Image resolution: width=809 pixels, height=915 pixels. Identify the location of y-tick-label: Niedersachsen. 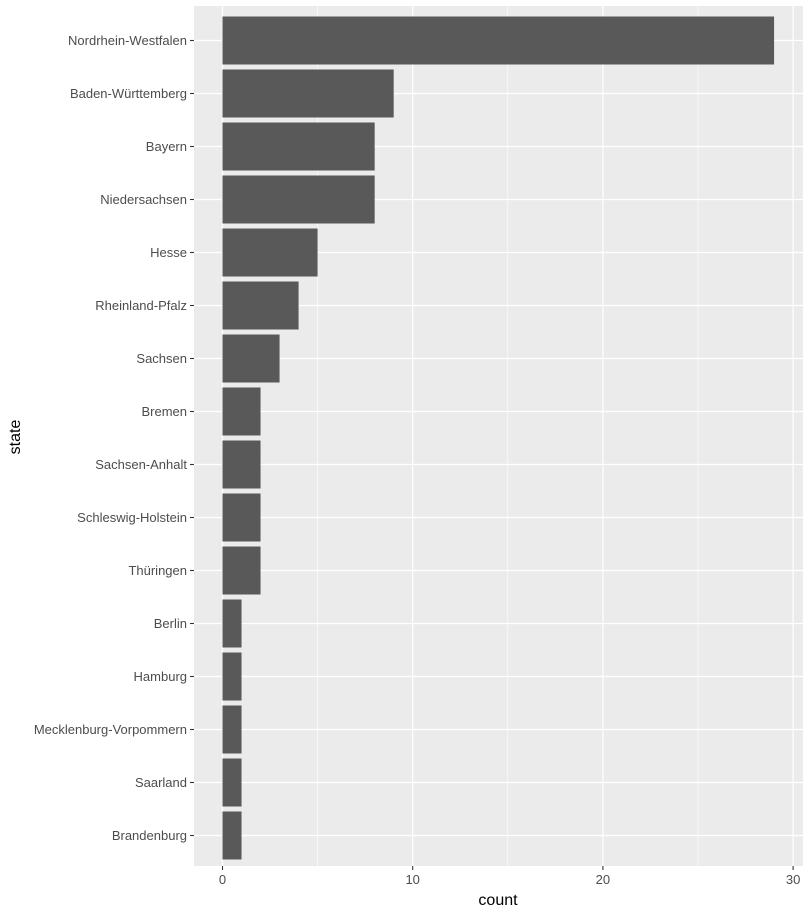
(143, 199).